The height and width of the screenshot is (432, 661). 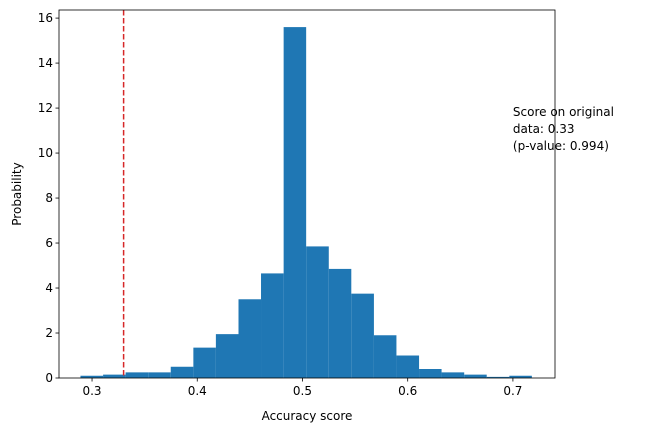 I want to click on x-tick-label: 0.3, so click(x=91, y=391).